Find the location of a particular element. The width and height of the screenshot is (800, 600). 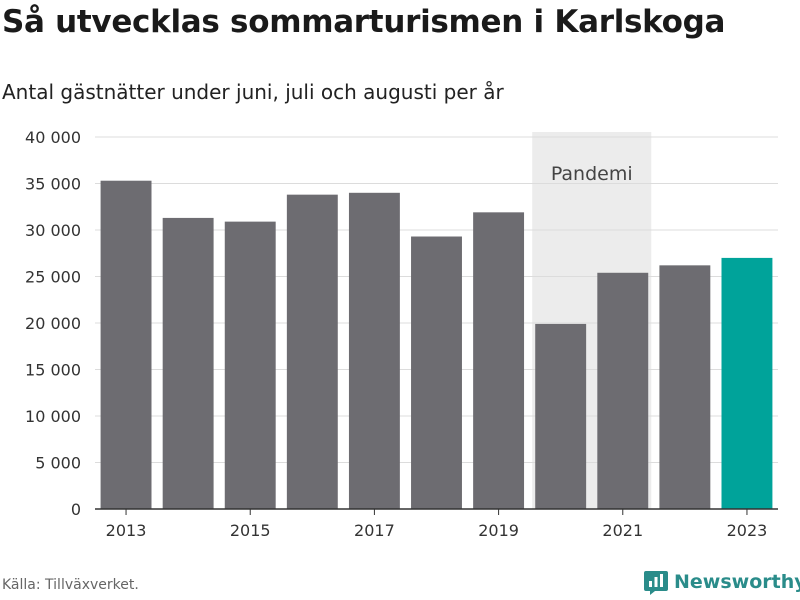

x-tick-label: 2015 is located at coordinates (250, 530).